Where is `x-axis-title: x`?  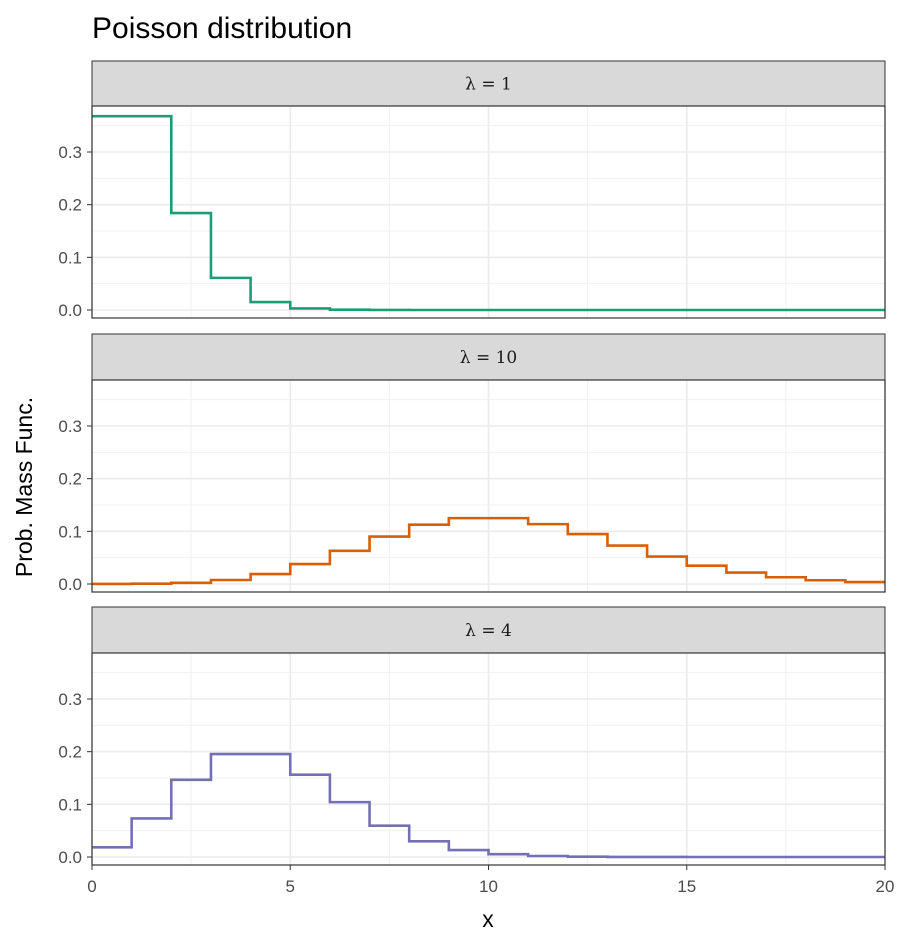 x-axis-title: x is located at coordinates (488, 919).